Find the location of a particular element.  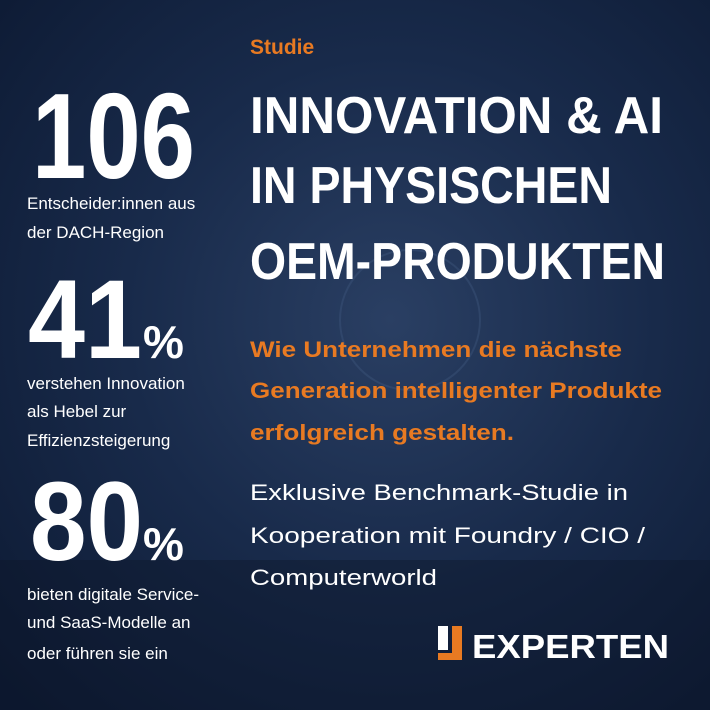

title-line: IN PHYSISCHEN is located at coordinates (431, 186).